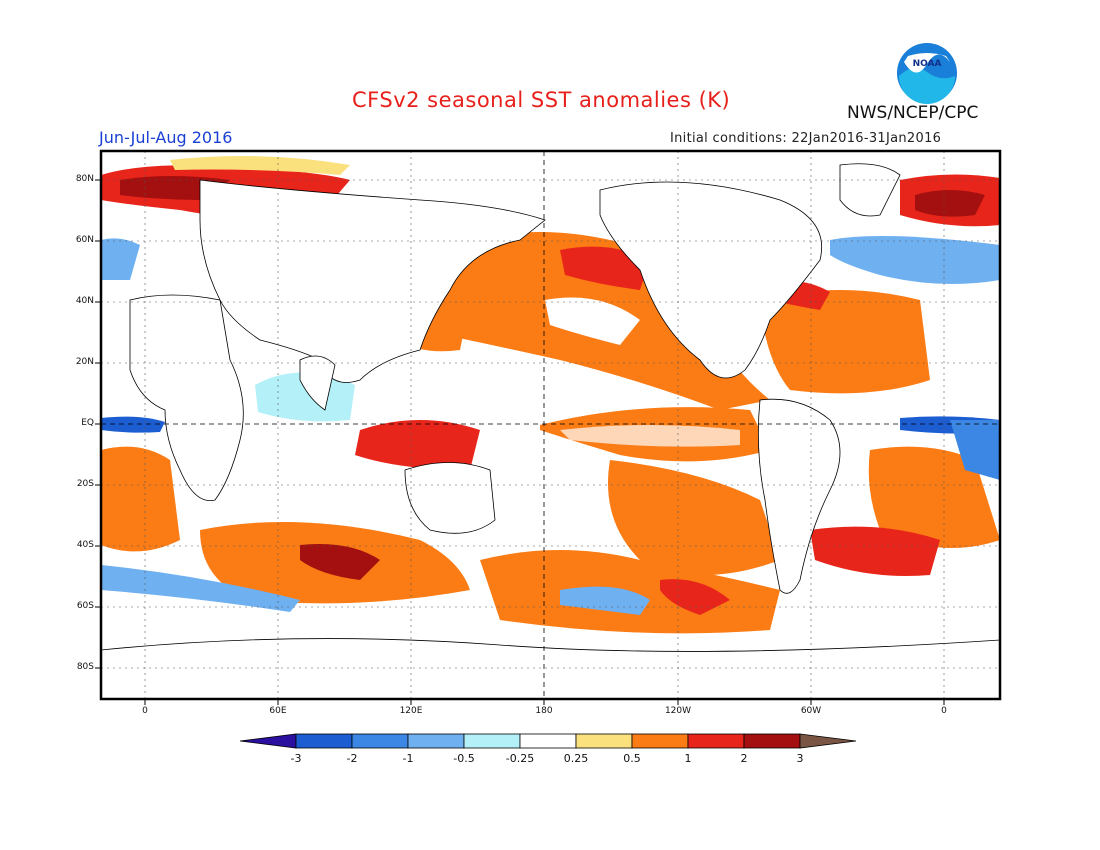 This screenshot has height=850, width=1100. Describe the element at coordinates (944, 711) in the screenshot. I see `lon-label-0-right: 0` at that location.